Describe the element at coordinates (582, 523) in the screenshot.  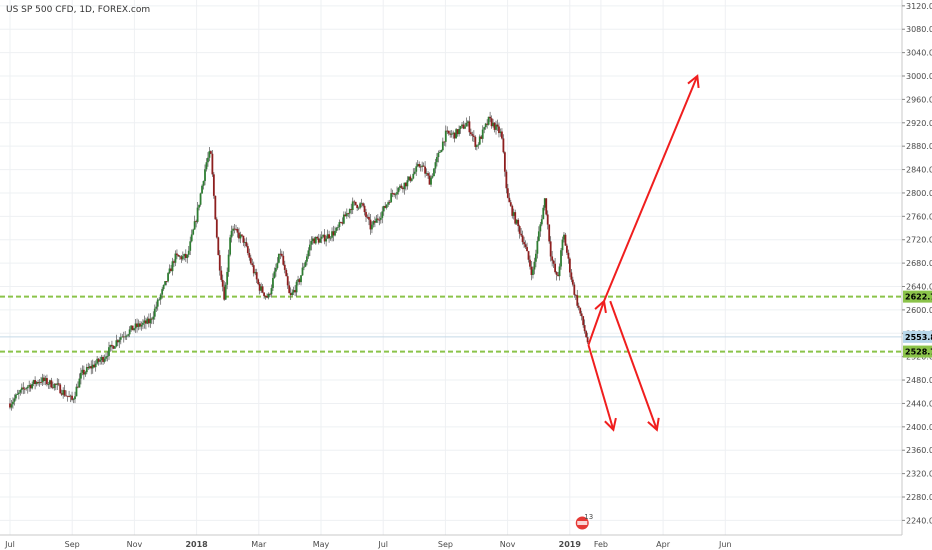
I see `event-marker-stripe` at that location.